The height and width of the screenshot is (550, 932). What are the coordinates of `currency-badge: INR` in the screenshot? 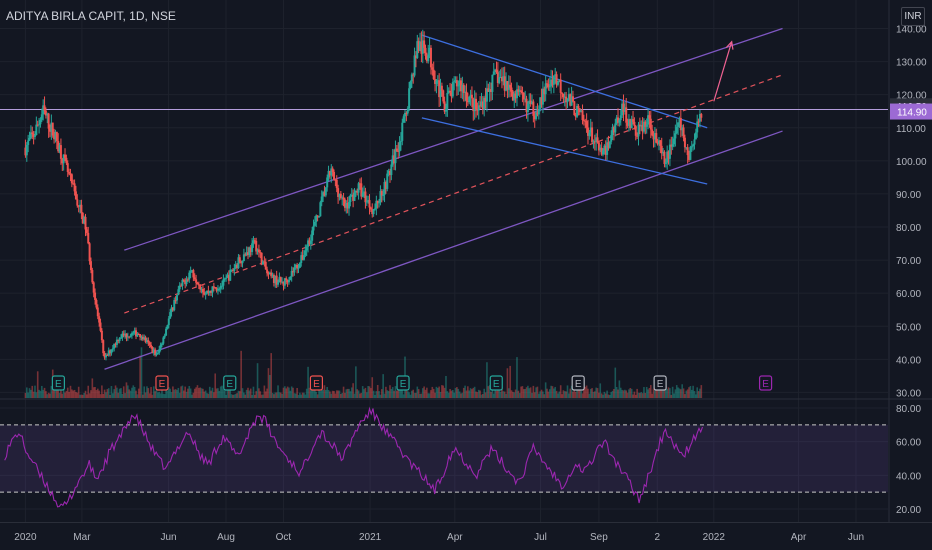 It's located at (913, 16).